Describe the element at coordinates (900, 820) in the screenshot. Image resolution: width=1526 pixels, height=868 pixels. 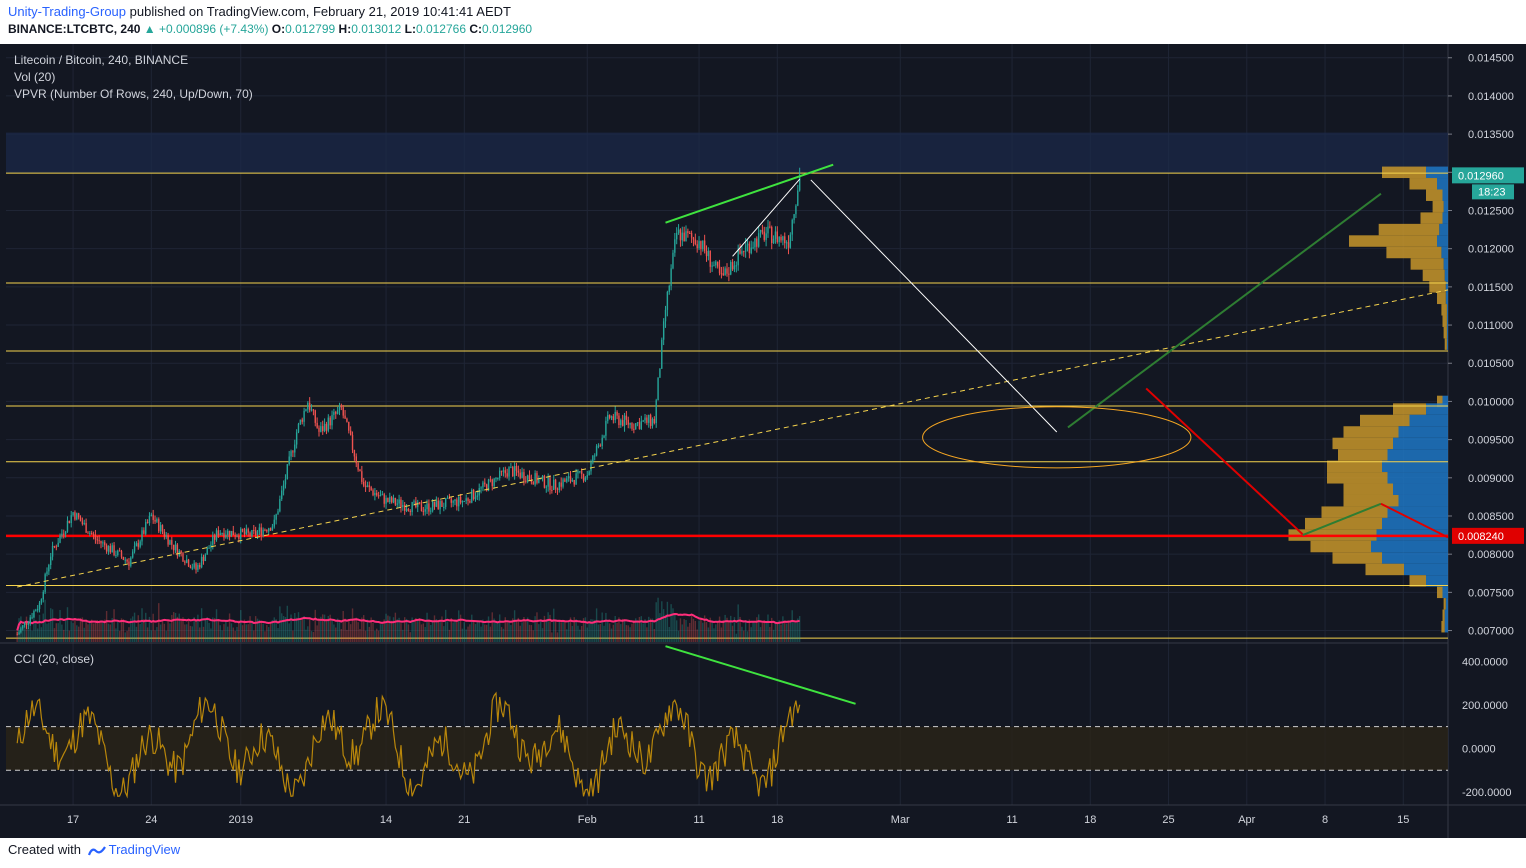
I see `time-tick-label: Mar` at that location.